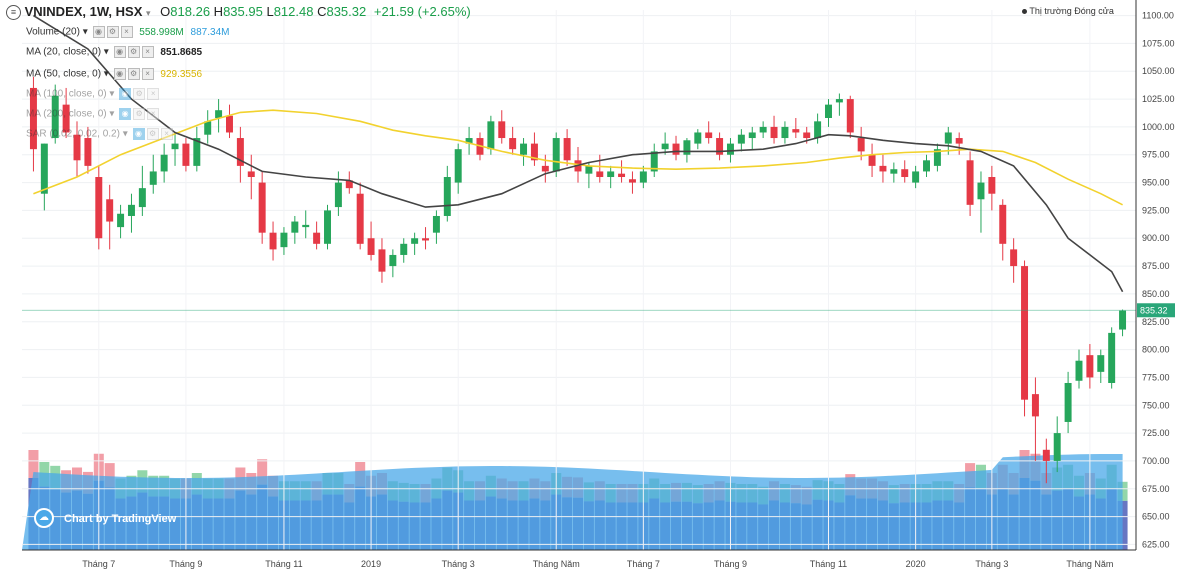 This screenshot has height=573, width=1200. What do you see at coordinates (83, 11) in the screenshot?
I see `symbol-title: VNINDEX, 1W, HSX` at bounding box center [83, 11].